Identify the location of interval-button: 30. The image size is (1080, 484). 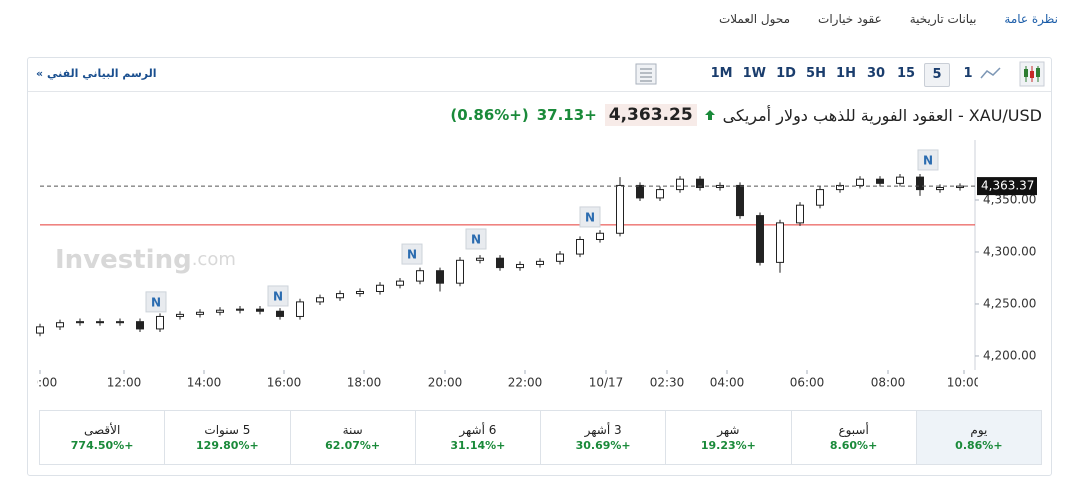
(876, 73).